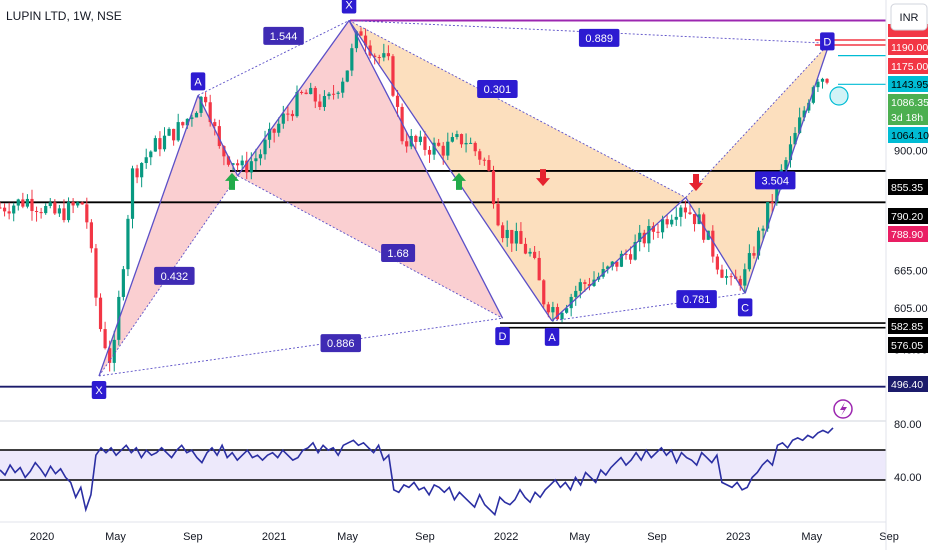 The image size is (932, 550). What do you see at coordinates (908, 425) in the screenshot?
I see `rsi-tick-label: 80.00` at bounding box center [908, 425].